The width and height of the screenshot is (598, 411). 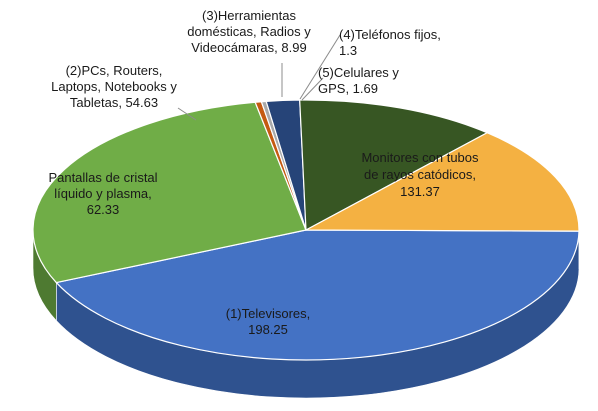 I want to click on leader-line-4-telefonos-fijos, so click(x=320, y=67).